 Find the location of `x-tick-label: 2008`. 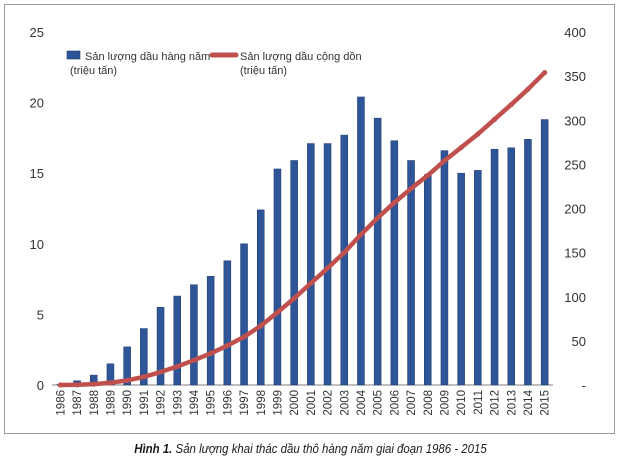

x-tick-label: 2008 is located at coordinates (429, 403).